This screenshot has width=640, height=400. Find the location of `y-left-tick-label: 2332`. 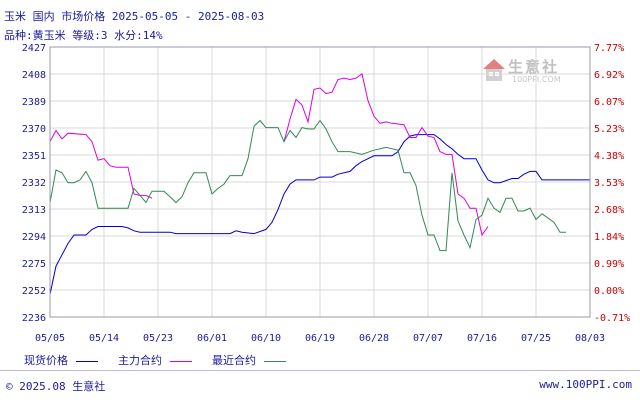

y-left-tick-label: 2332 is located at coordinates (34, 183).